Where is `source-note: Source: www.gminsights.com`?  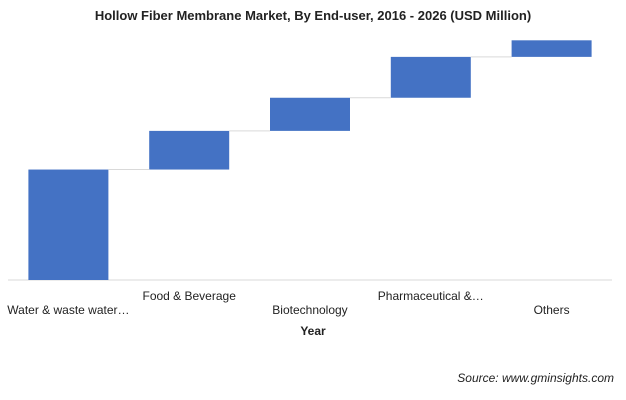 source-note: Source: www.gminsights.com is located at coordinates (535, 378).